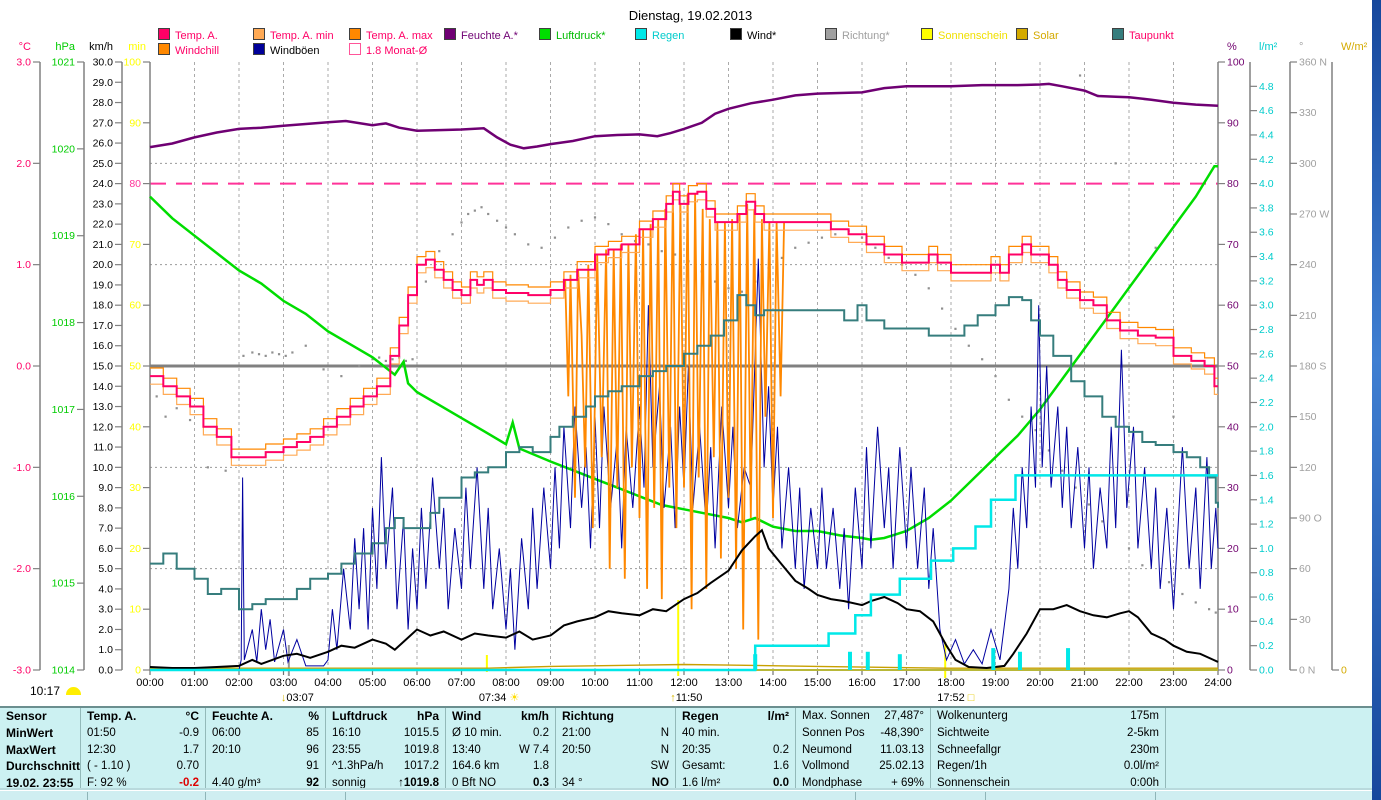 This screenshot has width=1381, height=800. Describe the element at coordinates (26, 716) in the screenshot. I see `table-row: Sensor` at that location.